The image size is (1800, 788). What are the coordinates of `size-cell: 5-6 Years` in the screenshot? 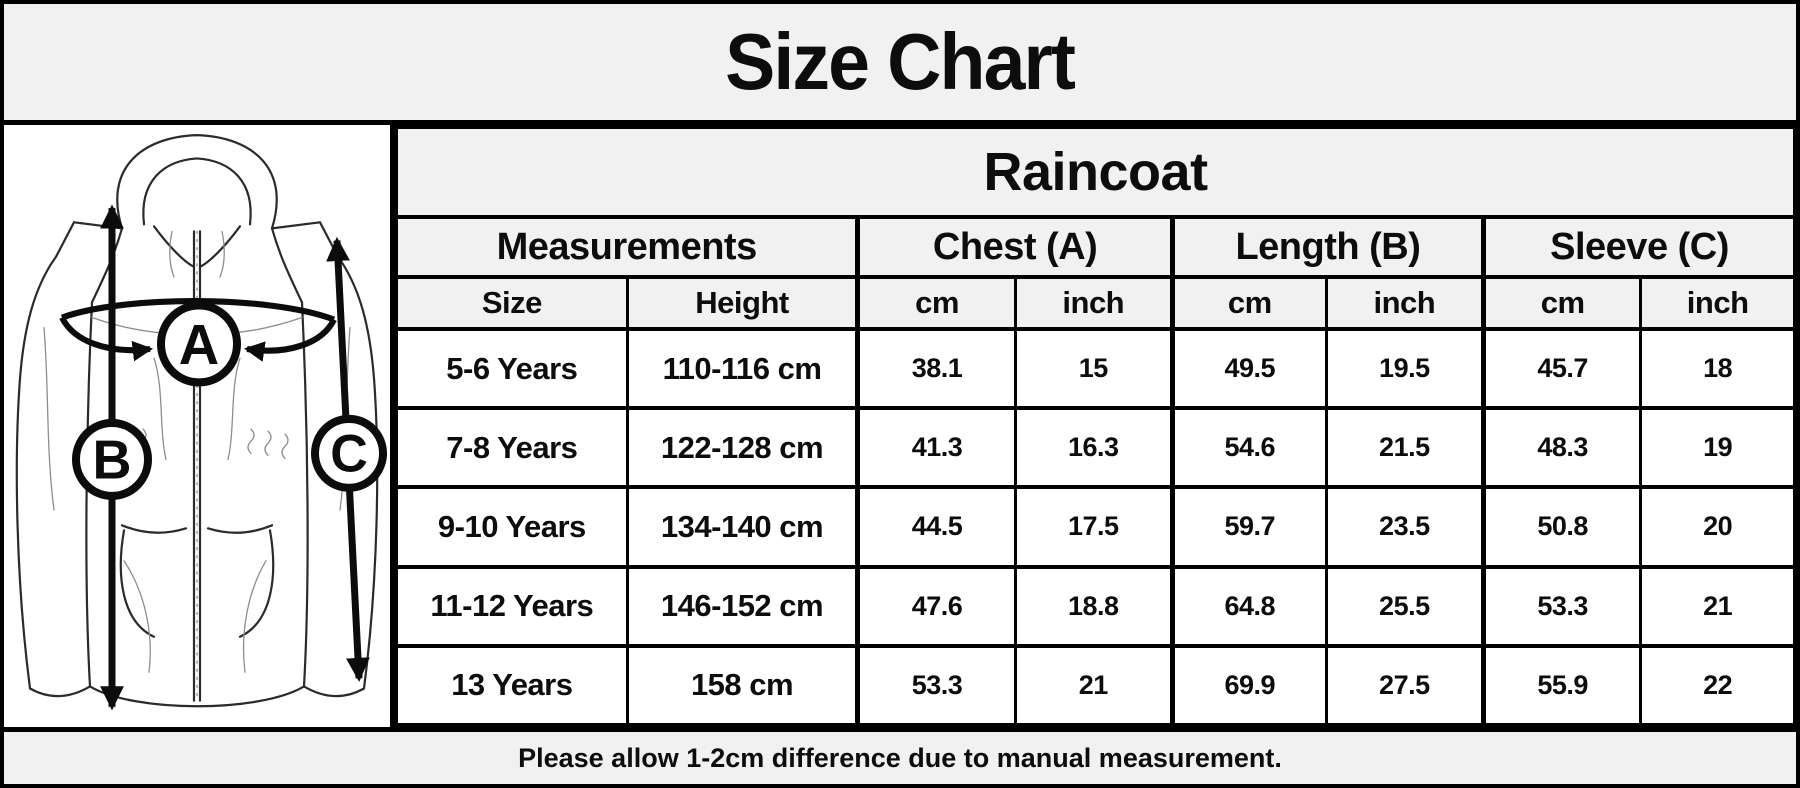 It's located at (512, 368).